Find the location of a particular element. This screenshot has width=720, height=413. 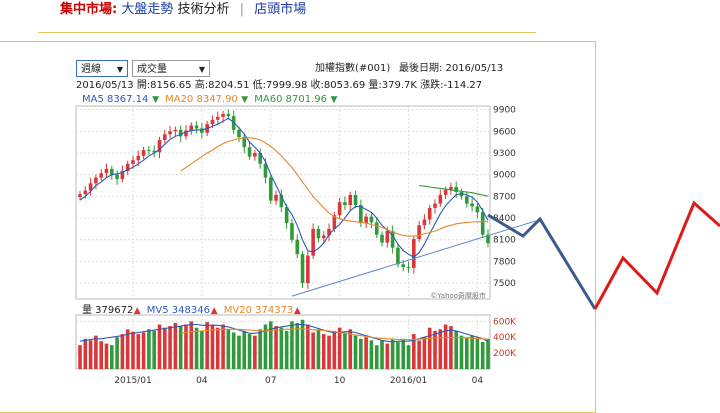

yahoo-watermark: ©Yahoo奇摩股市 is located at coordinates (458, 295).